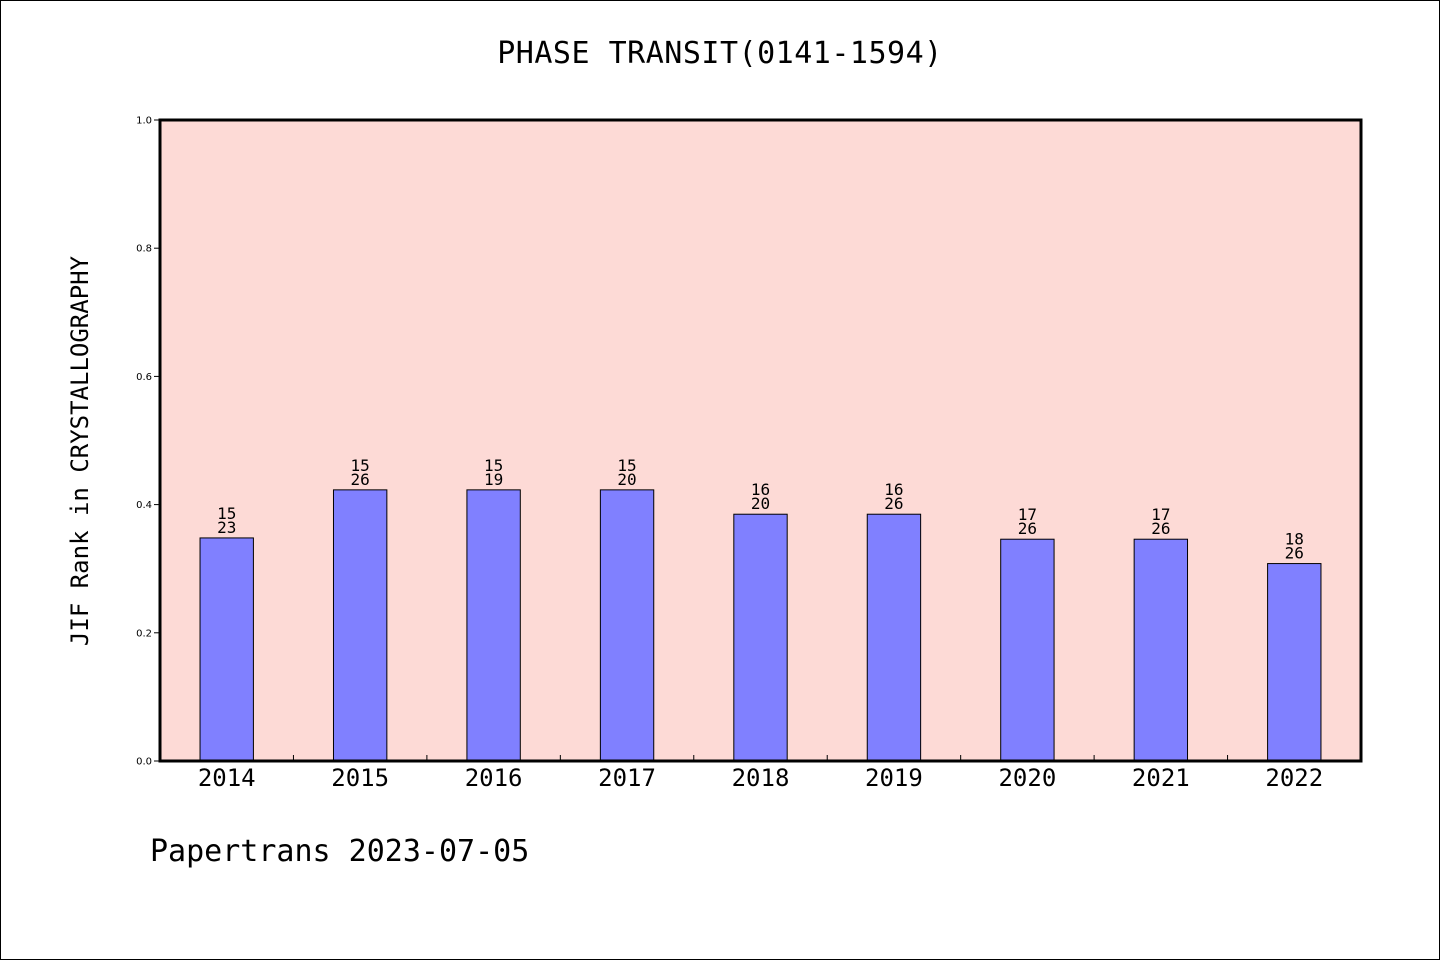 The width and height of the screenshot is (1440, 960). What do you see at coordinates (1161, 650) in the screenshot?
I see `bar-2021` at bounding box center [1161, 650].